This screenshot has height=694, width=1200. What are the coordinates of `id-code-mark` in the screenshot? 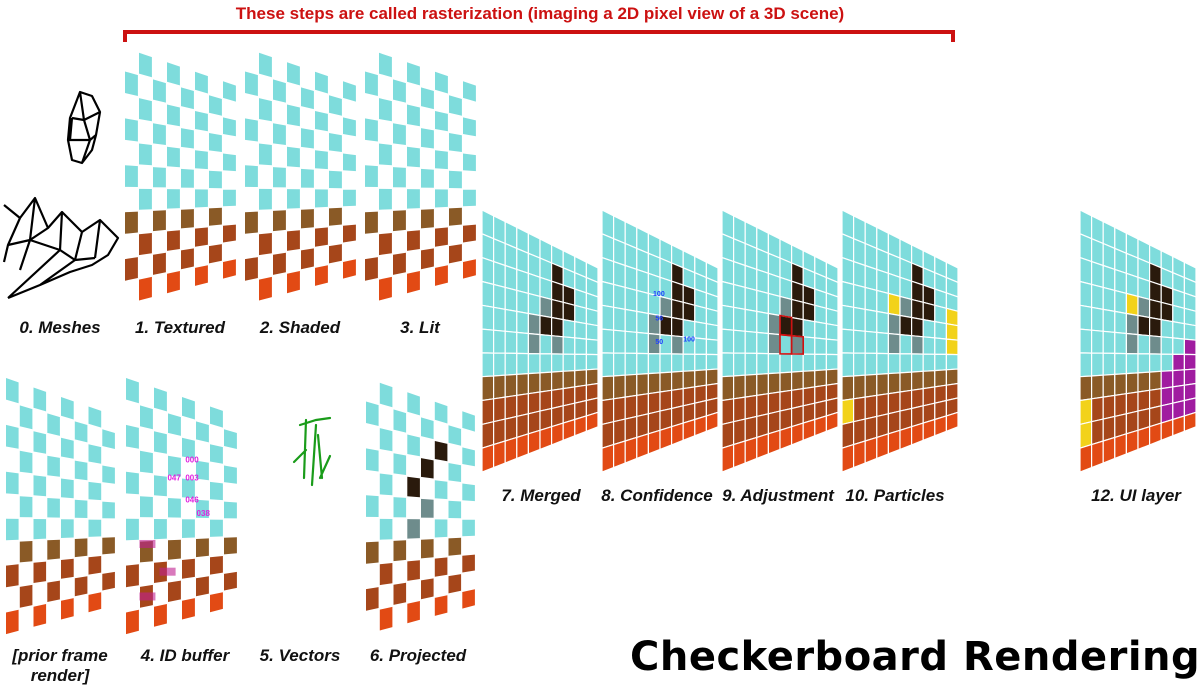 It's located at (147, 596).